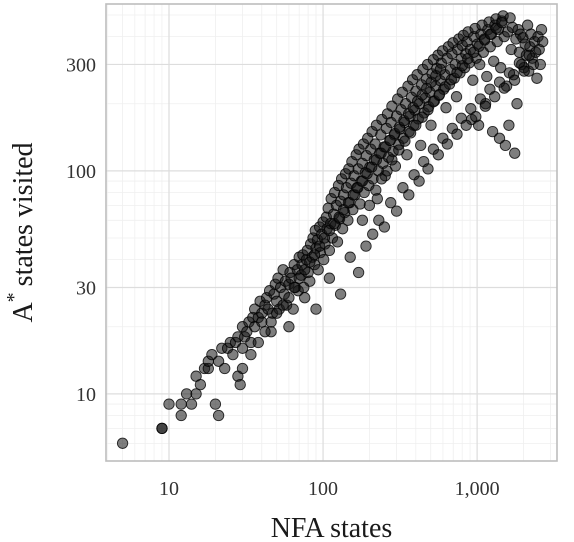 The height and width of the screenshot is (542, 574). What do you see at coordinates (332, 527) in the screenshot?
I see `x-axis-title: NFA states` at bounding box center [332, 527].